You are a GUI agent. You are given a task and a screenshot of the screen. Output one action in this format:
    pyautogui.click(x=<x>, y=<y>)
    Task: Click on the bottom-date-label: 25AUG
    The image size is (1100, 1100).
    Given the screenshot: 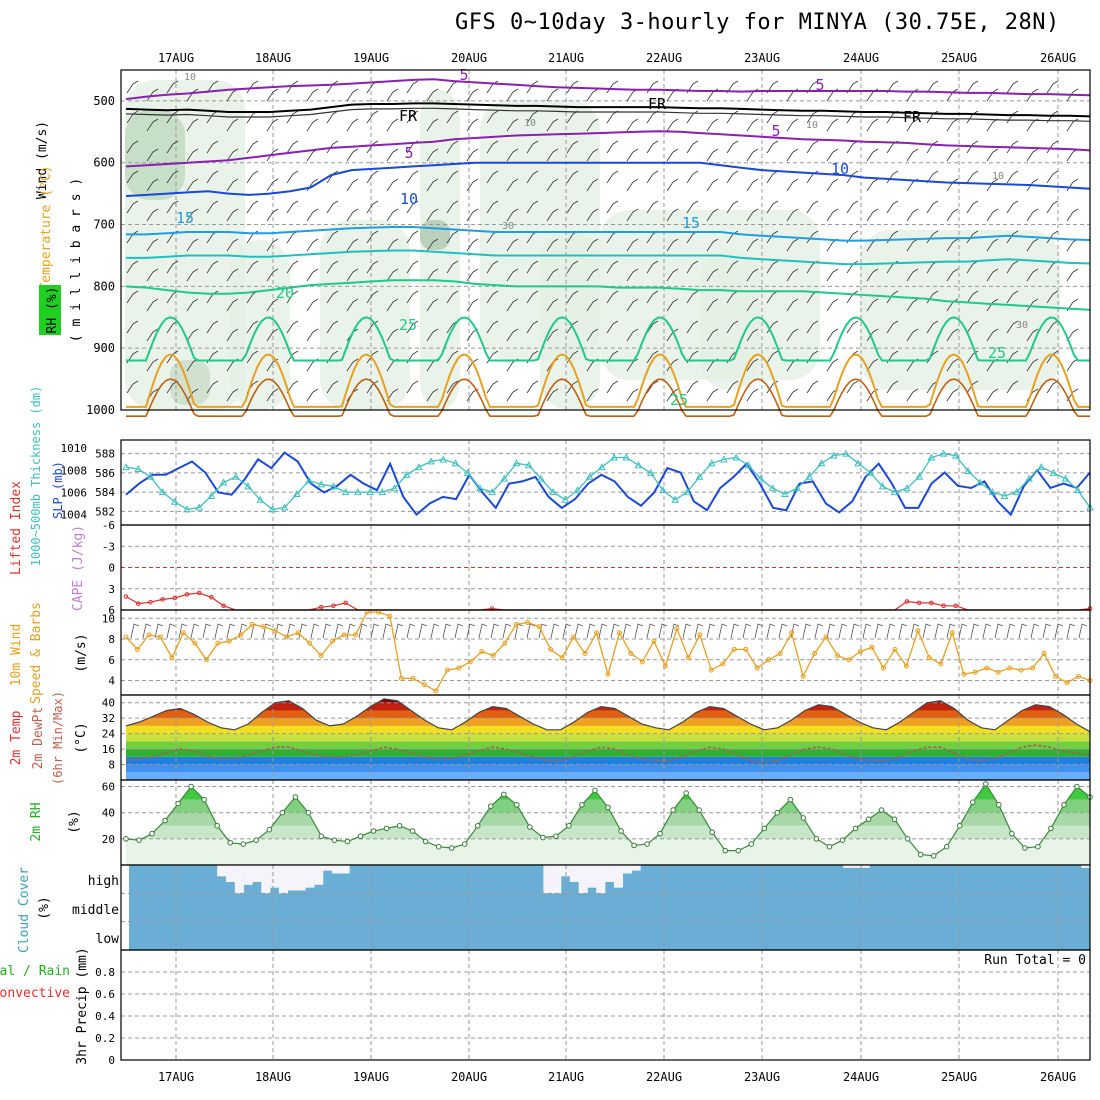 What is the action you would take?
    pyautogui.click(x=959, y=1077)
    